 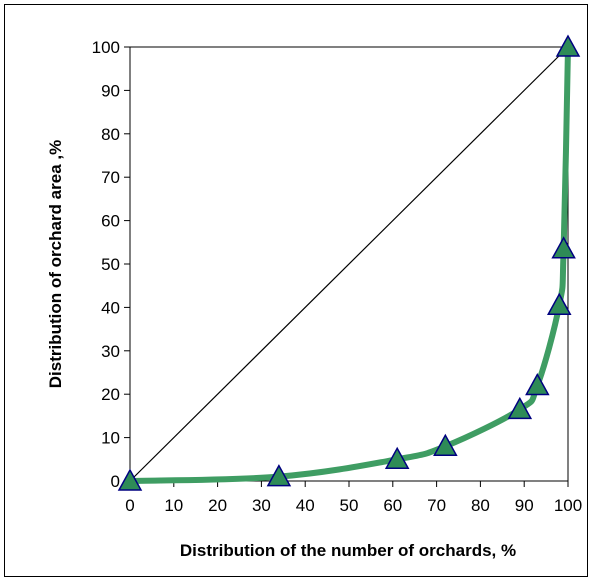 What do you see at coordinates (110, 177) in the screenshot?
I see `y-tick-label: 70` at bounding box center [110, 177].